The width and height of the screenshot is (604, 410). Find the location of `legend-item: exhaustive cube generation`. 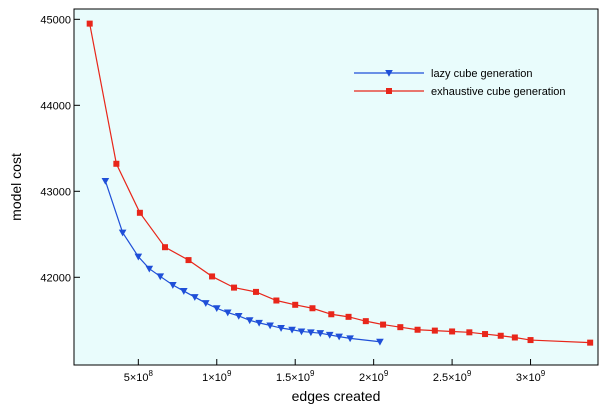

legend-item: exhaustive cube generation is located at coordinates (460, 92).